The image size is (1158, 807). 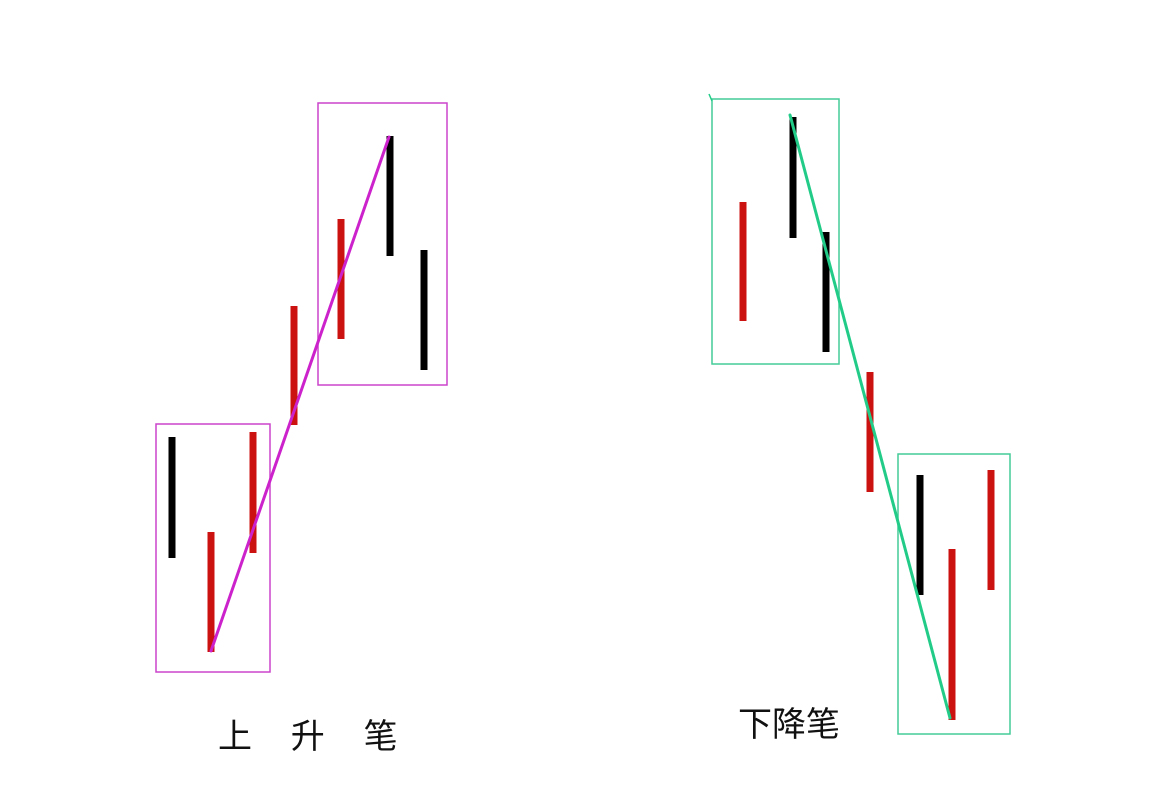 What do you see at coordinates (789, 725) in the screenshot?
I see `down-stroke-caption: 下降笔` at bounding box center [789, 725].